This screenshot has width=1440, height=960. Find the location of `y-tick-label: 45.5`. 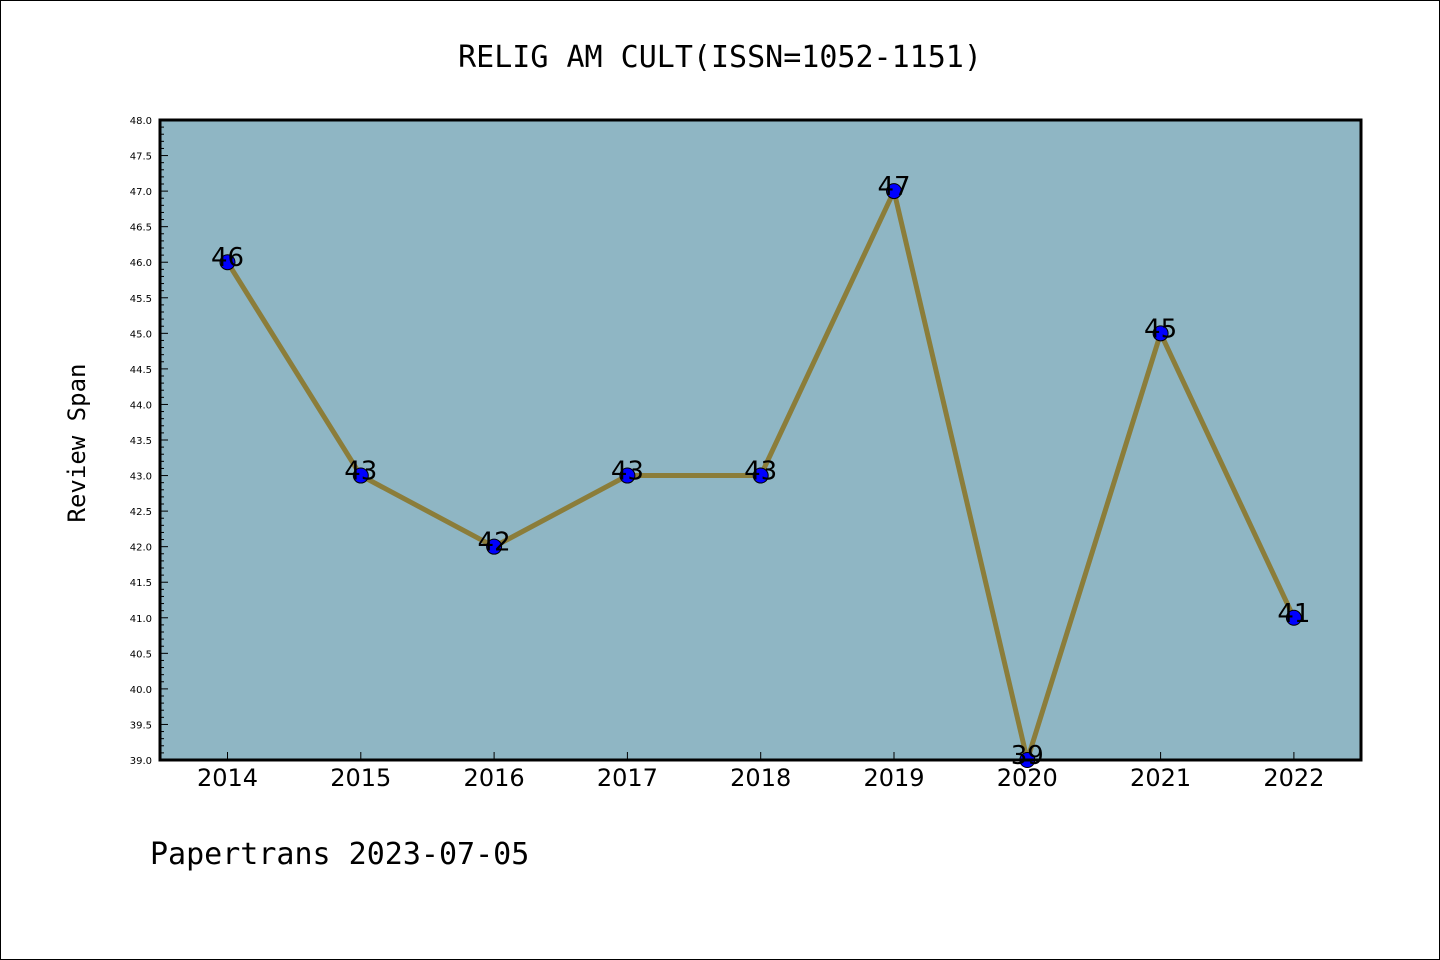

y-tick-label: 45.5 is located at coordinates (141, 299).